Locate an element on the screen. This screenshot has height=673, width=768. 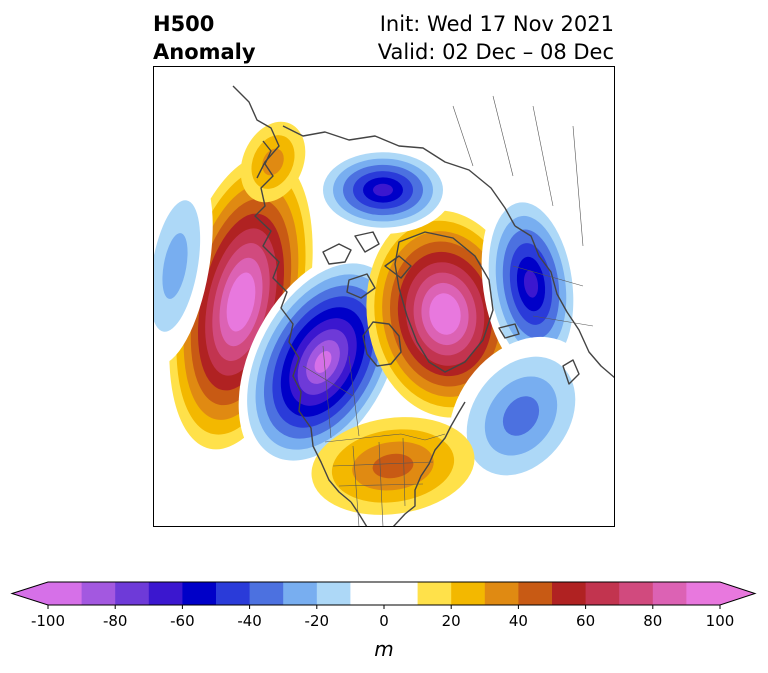
coastline-asia-east is located at coordinates (256, 132).